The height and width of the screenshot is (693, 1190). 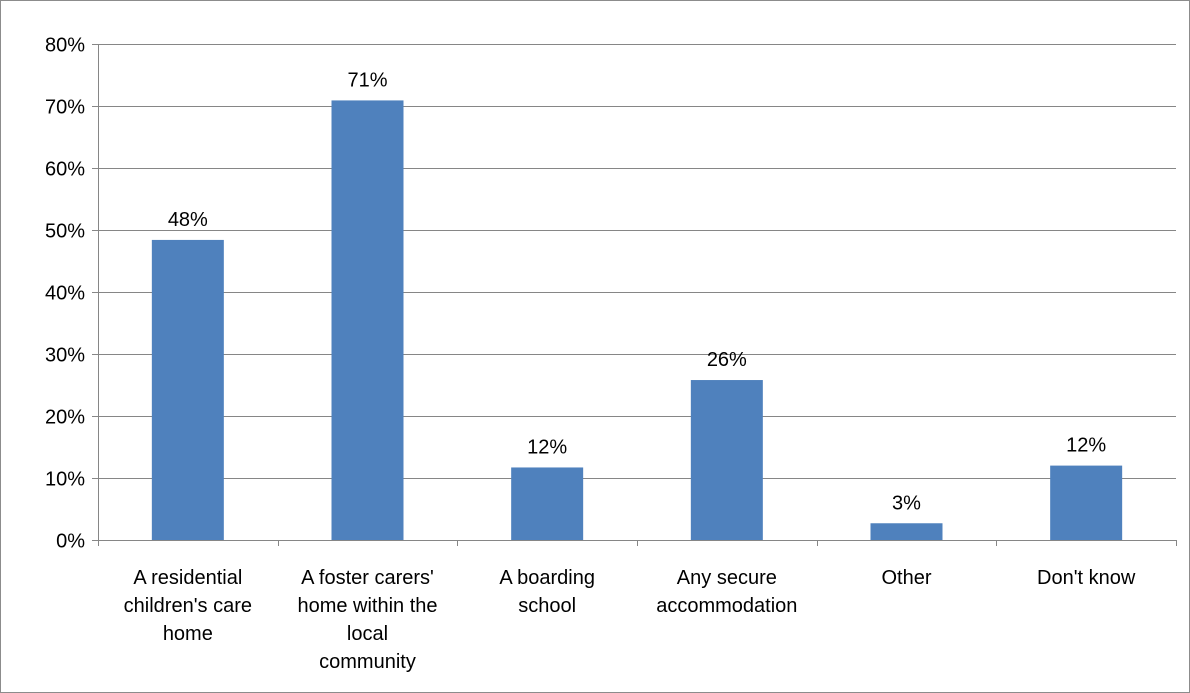 What do you see at coordinates (367, 80) in the screenshot?
I see `data-label: 71%` at bounding box center [367, 80].